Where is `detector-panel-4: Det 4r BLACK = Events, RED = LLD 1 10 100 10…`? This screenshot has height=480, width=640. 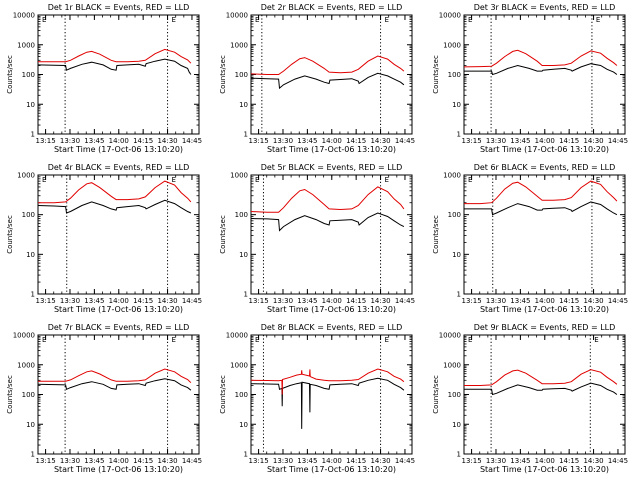
detector-panel-4: Det 4r BLACK = Events, RED = LLD 1 10 100 10… is located at coordinates (106, 240).